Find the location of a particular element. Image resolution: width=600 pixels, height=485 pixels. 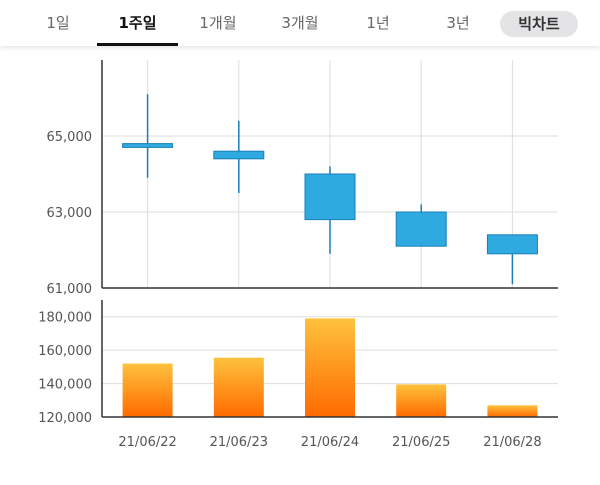

active-tab-indicator is located at coordinates (137, 44).